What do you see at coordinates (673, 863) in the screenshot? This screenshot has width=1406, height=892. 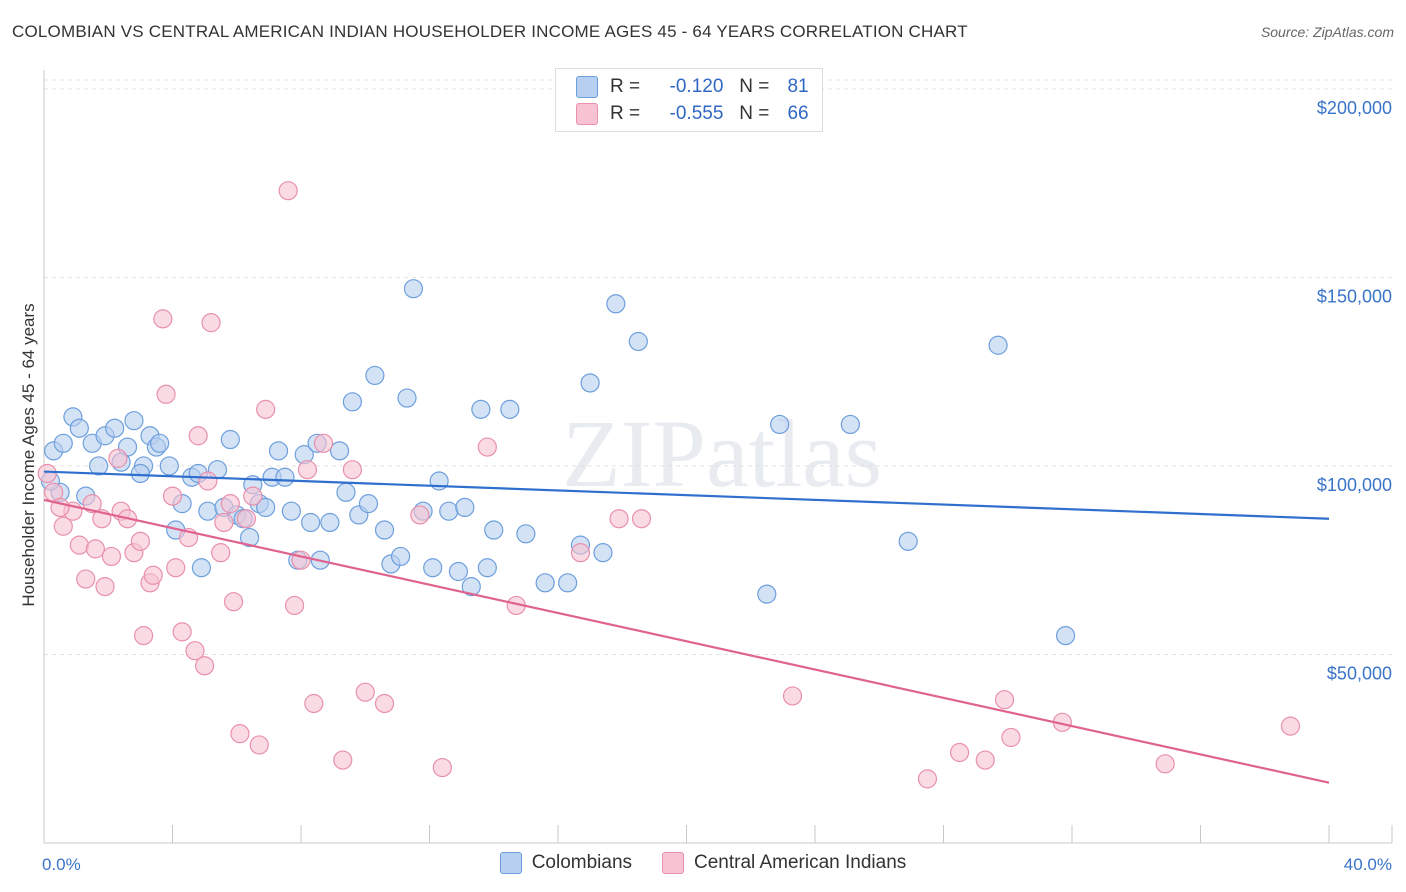 I see `series-swatch-pink` at bounding box center [673, 863].